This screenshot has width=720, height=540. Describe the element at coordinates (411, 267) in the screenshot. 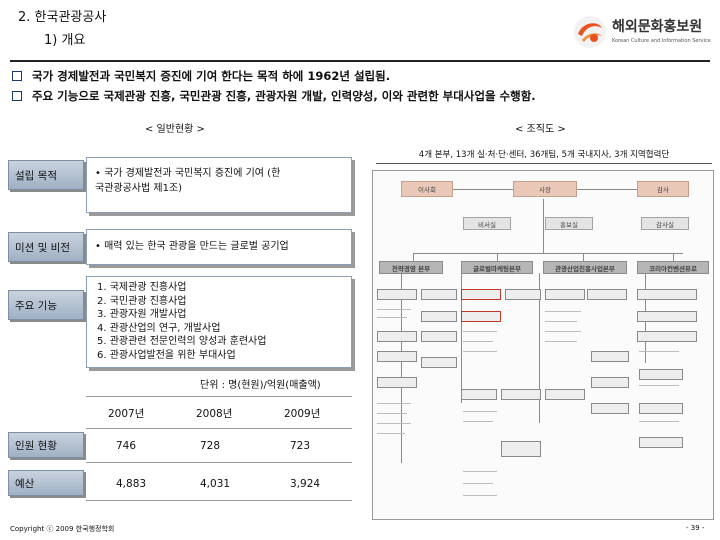

I see `org-division-box: 전략경영 본부` at that location.